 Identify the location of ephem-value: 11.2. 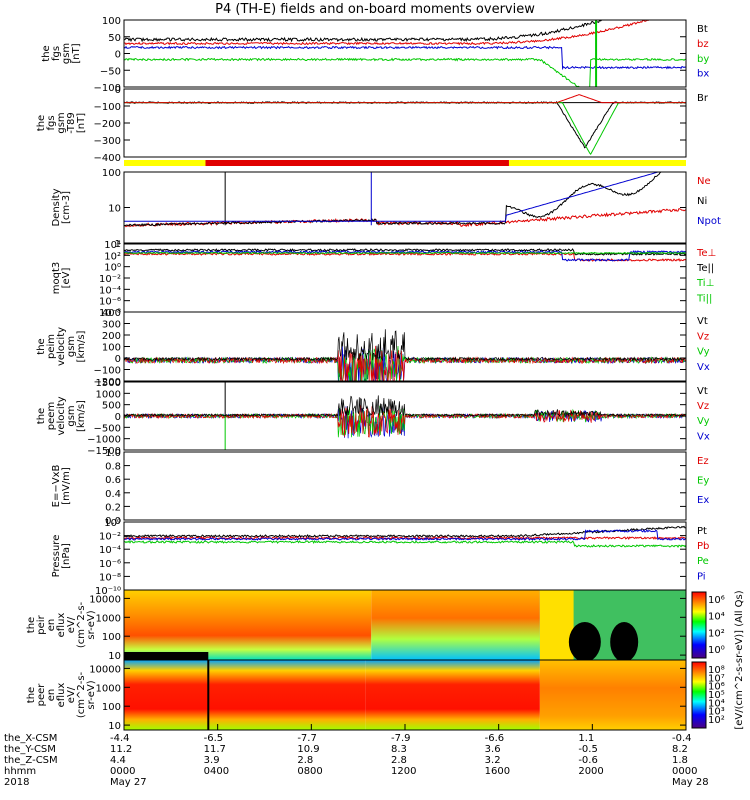
(121, 749).